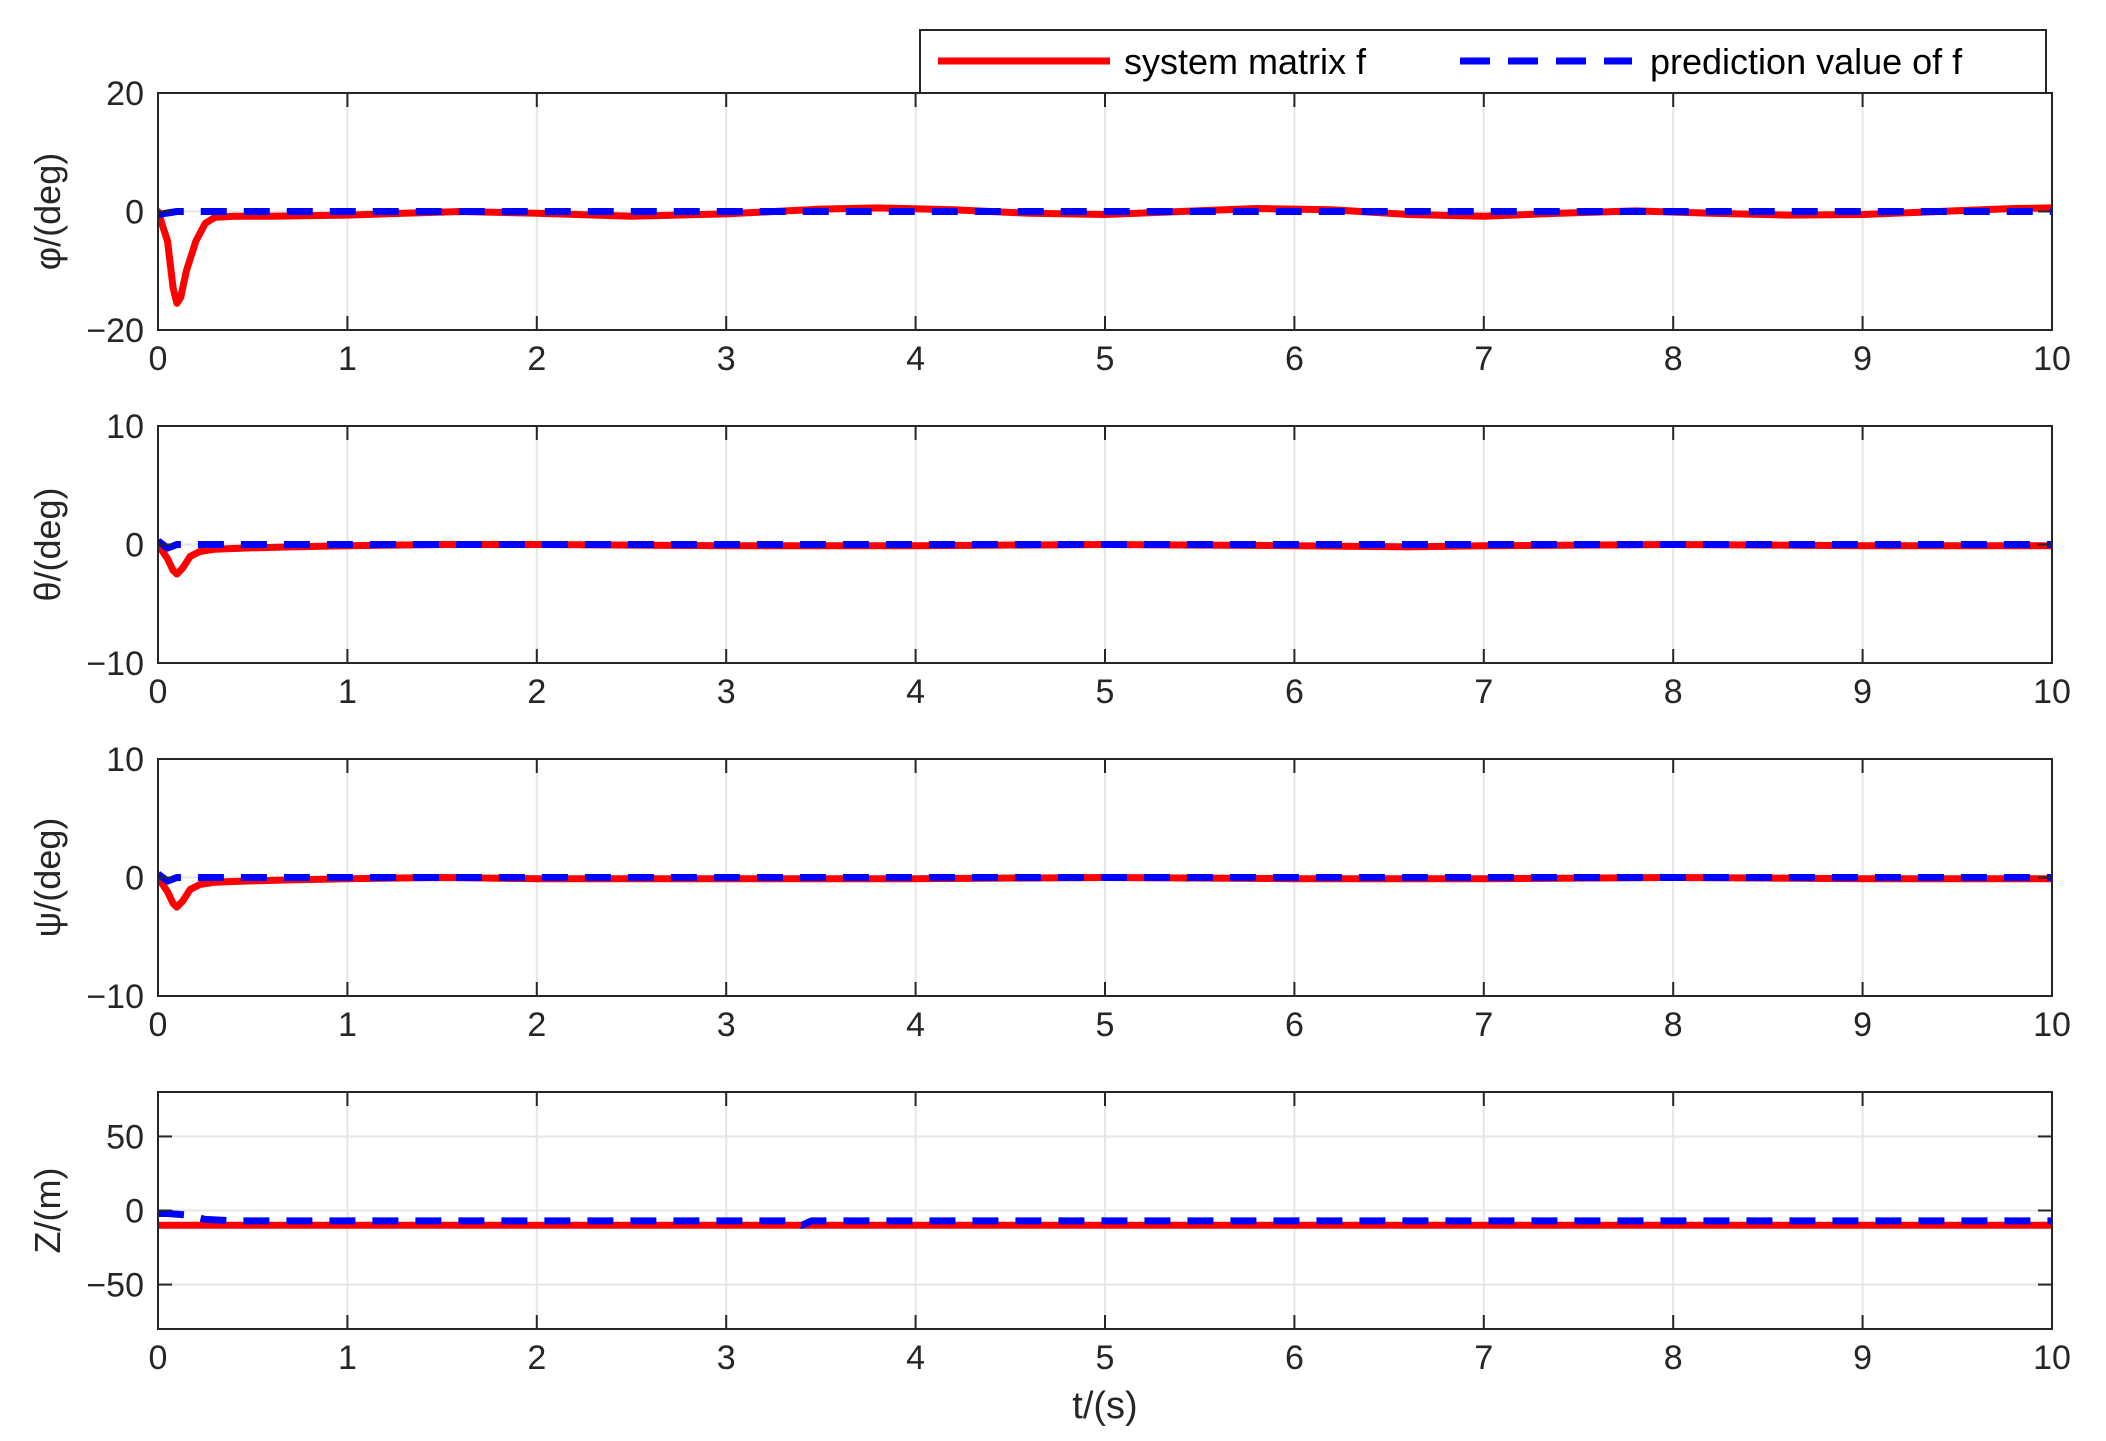 This screenshot has height=1441, width=2106. Describe the element at coordinates (115, 331) in the screenshot. I see `y-tick-label: −20` at that location.